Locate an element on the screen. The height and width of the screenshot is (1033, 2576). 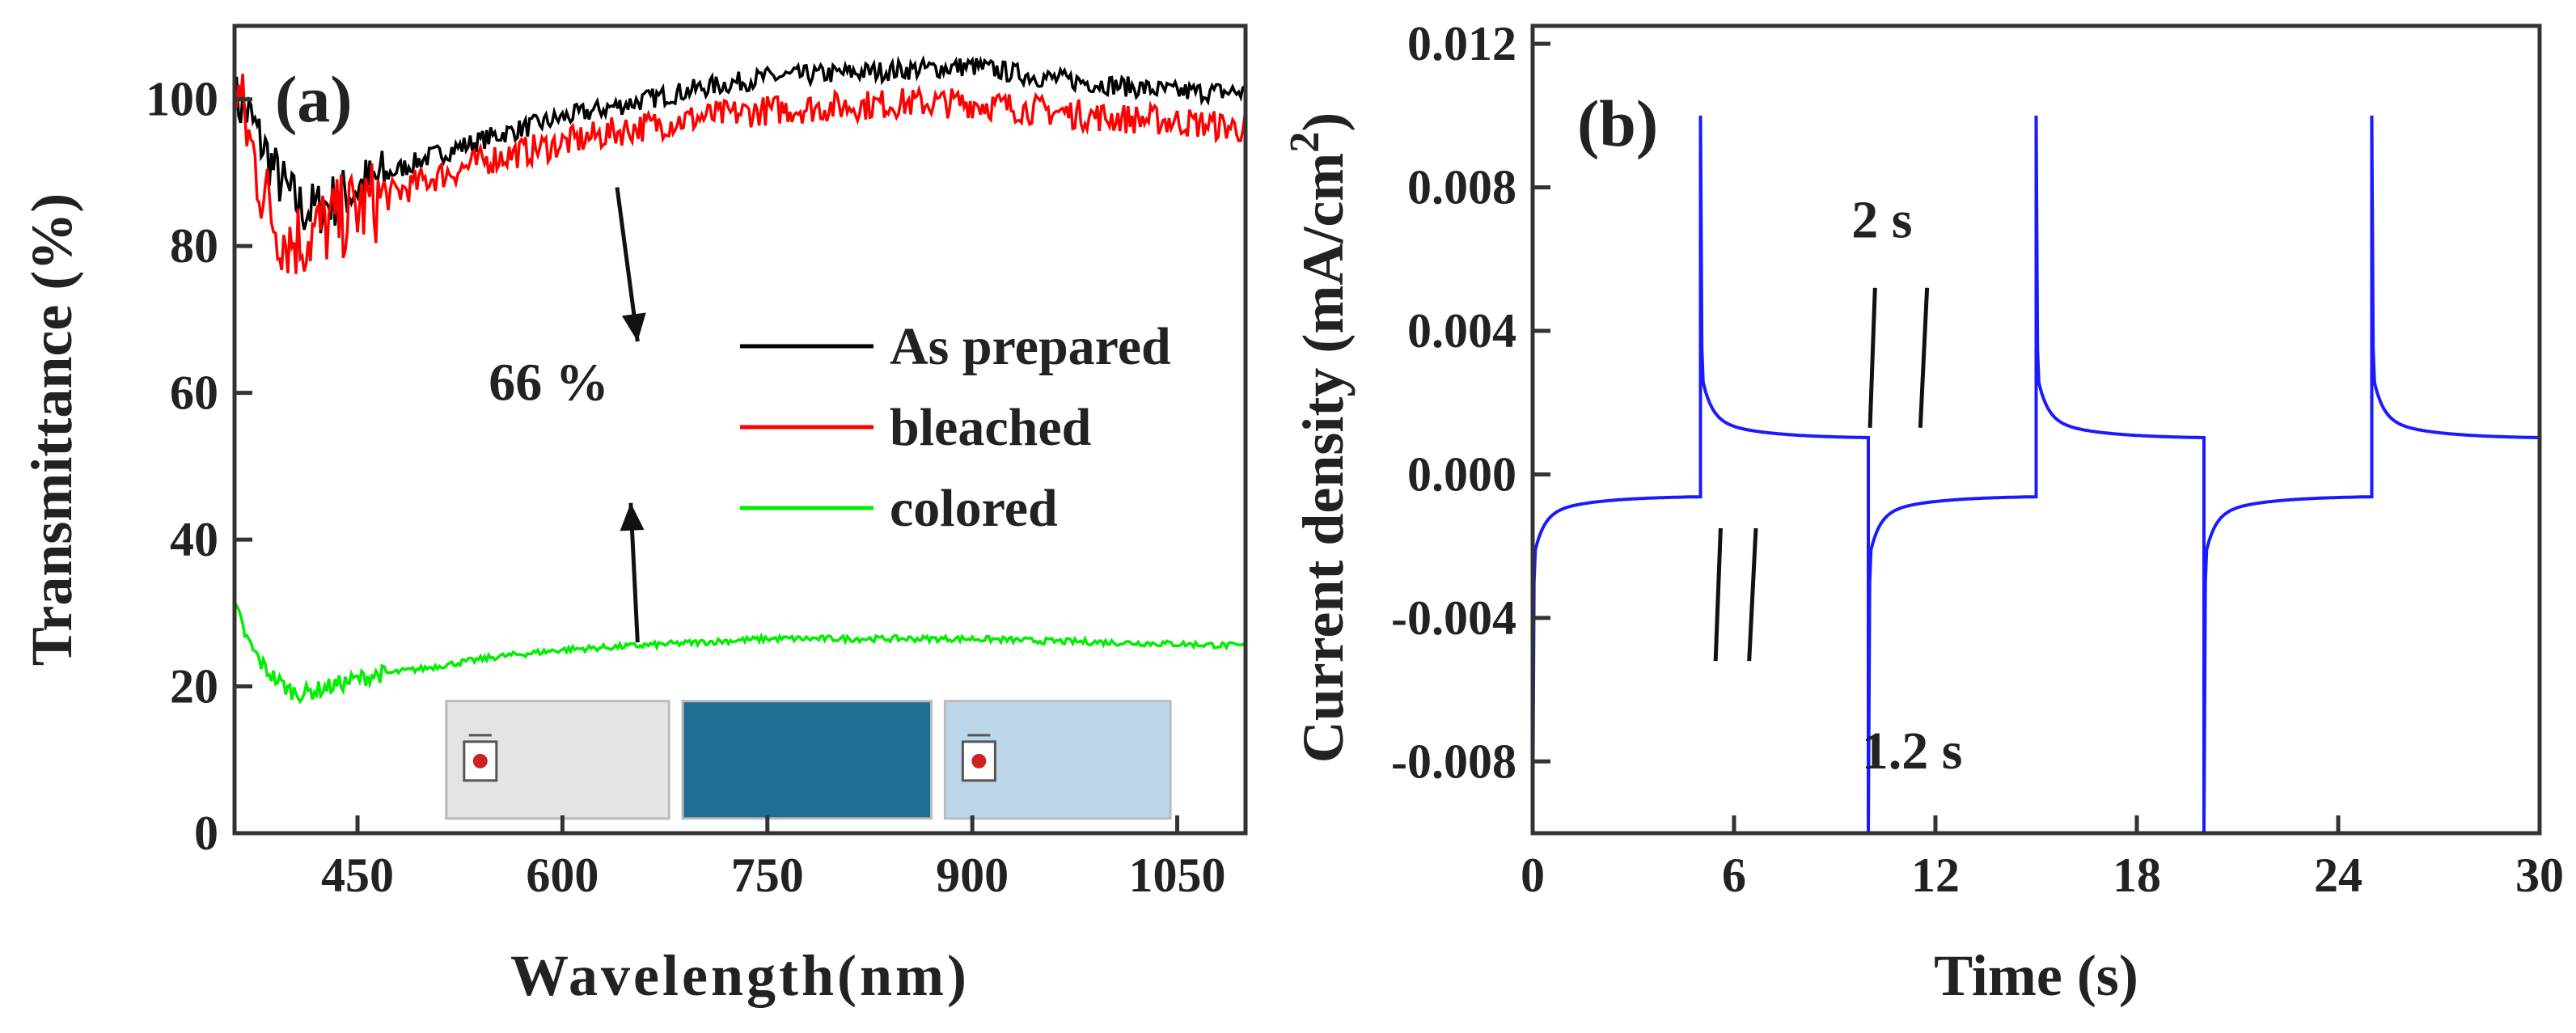
y-axis-title: Current density (mA/cm2) is located at coordinates (1319, 438).